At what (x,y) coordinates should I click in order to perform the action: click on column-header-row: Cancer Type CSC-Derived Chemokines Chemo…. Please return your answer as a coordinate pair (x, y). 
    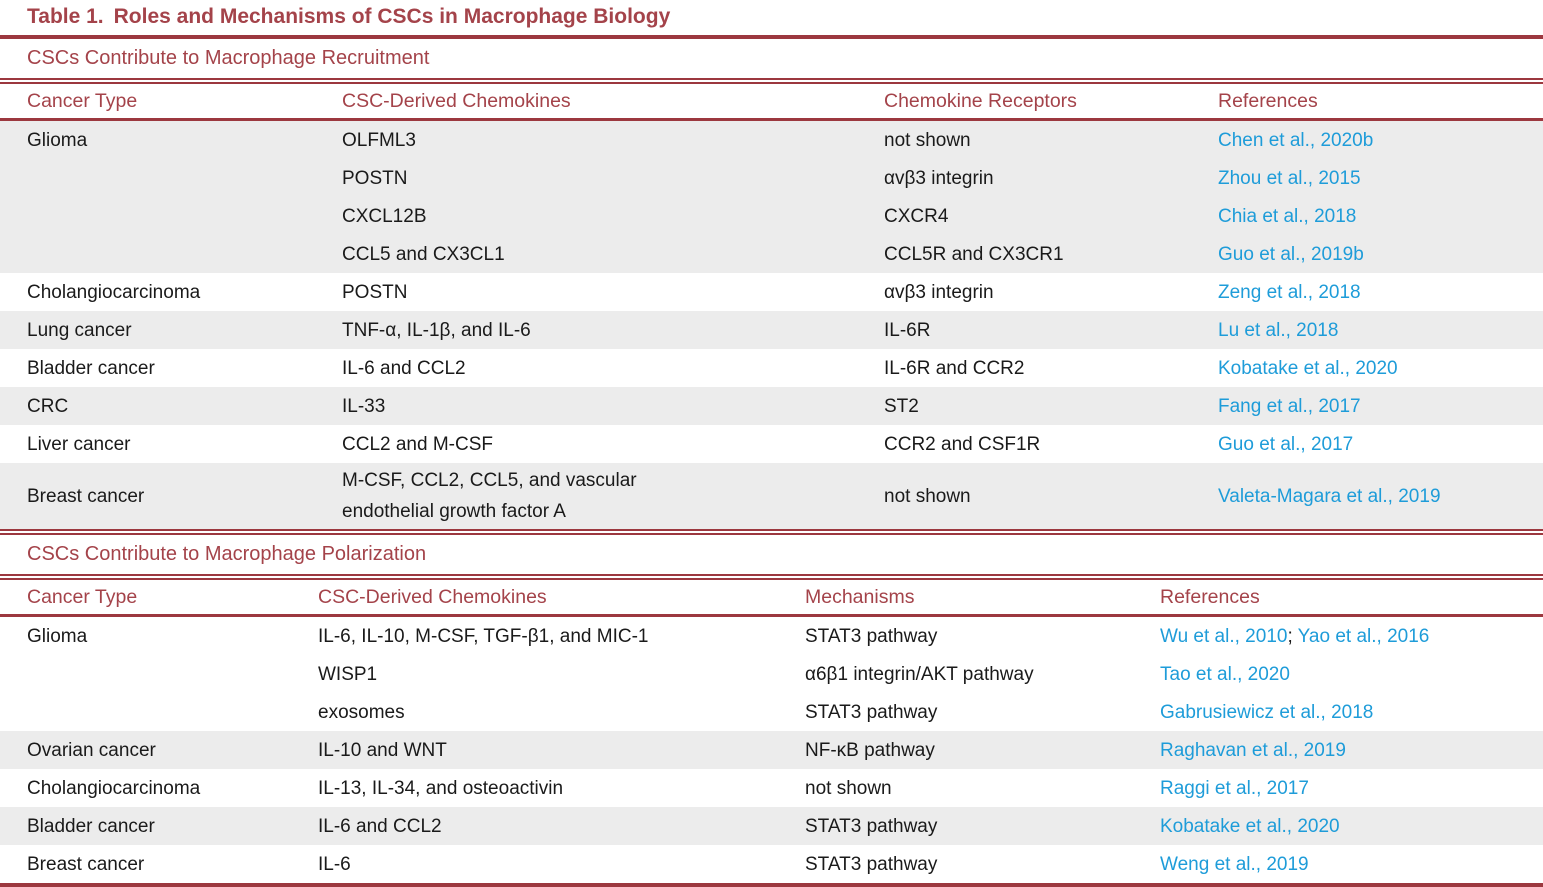
    Looking at the image, I should click on (771, 102).